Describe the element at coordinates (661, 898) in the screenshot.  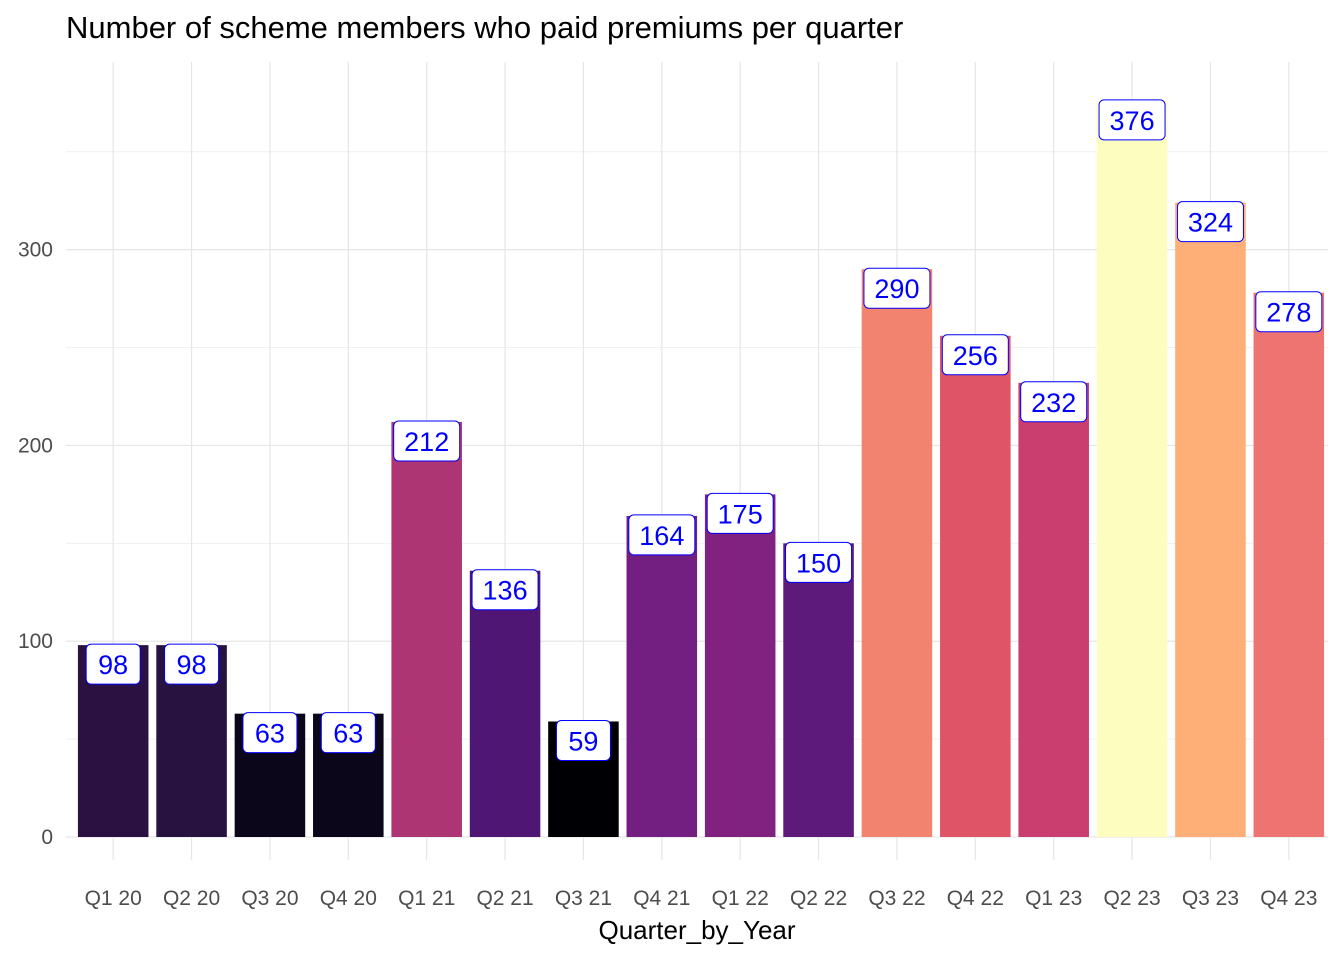
I see `x-tick-label: Q4 21` at that location.